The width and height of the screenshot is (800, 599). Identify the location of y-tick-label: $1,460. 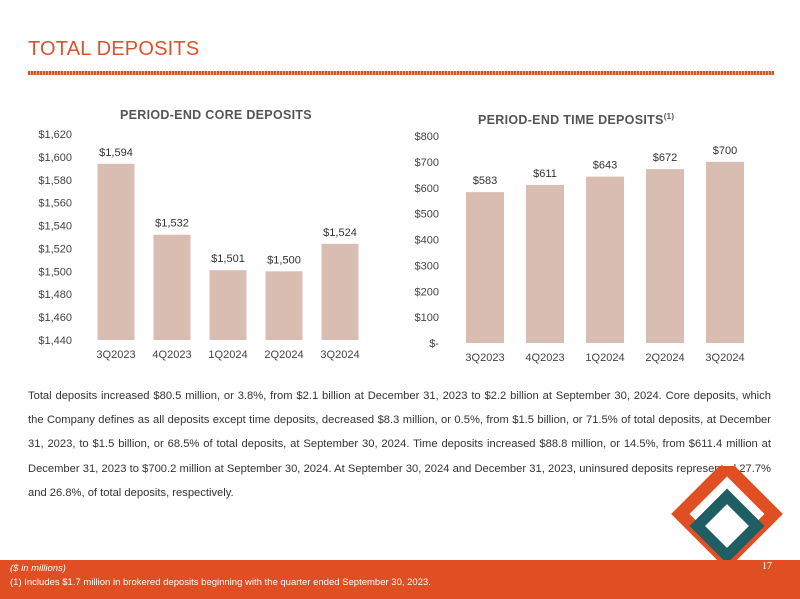
(55, 318).